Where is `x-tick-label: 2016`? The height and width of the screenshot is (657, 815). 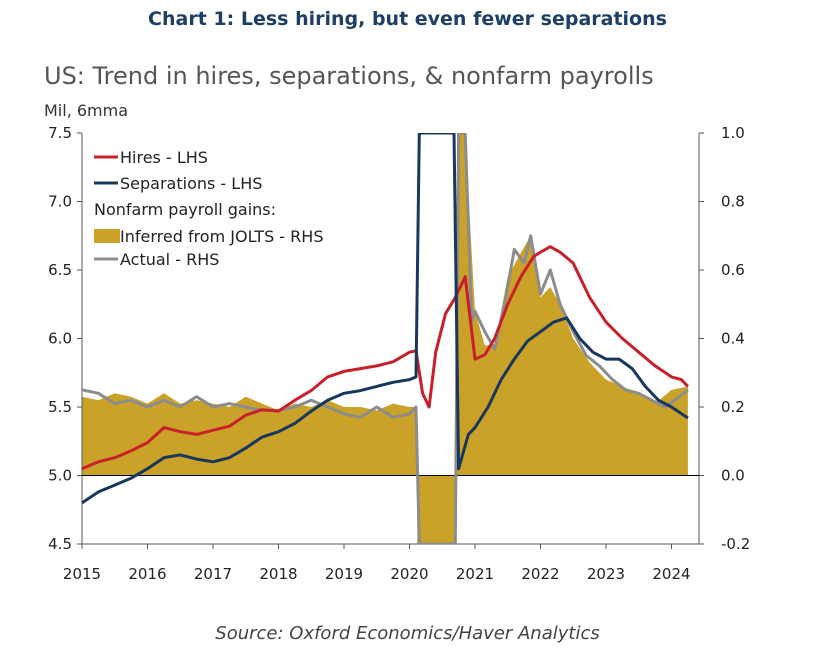 x-tick-label: 2016 is located at coordinates (147, 574).